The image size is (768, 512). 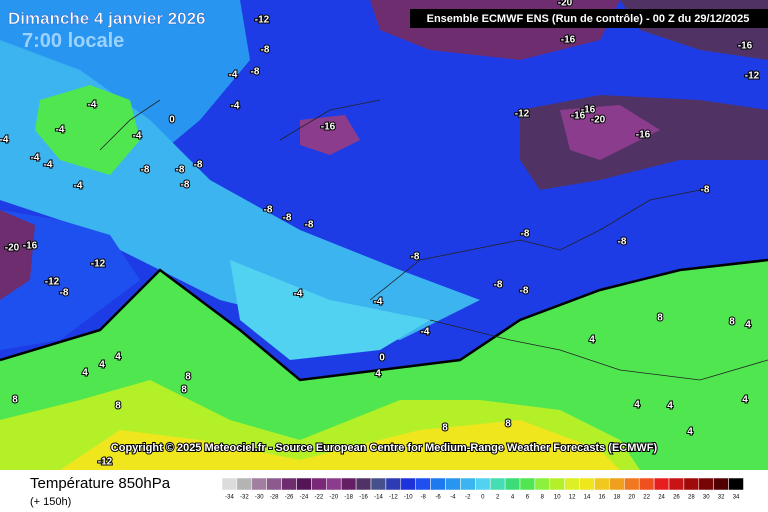 What do you see at coordinates (348, 498) in the screenshot?
I see `legend-tick-label: -18` at bounding box center [348, 498].